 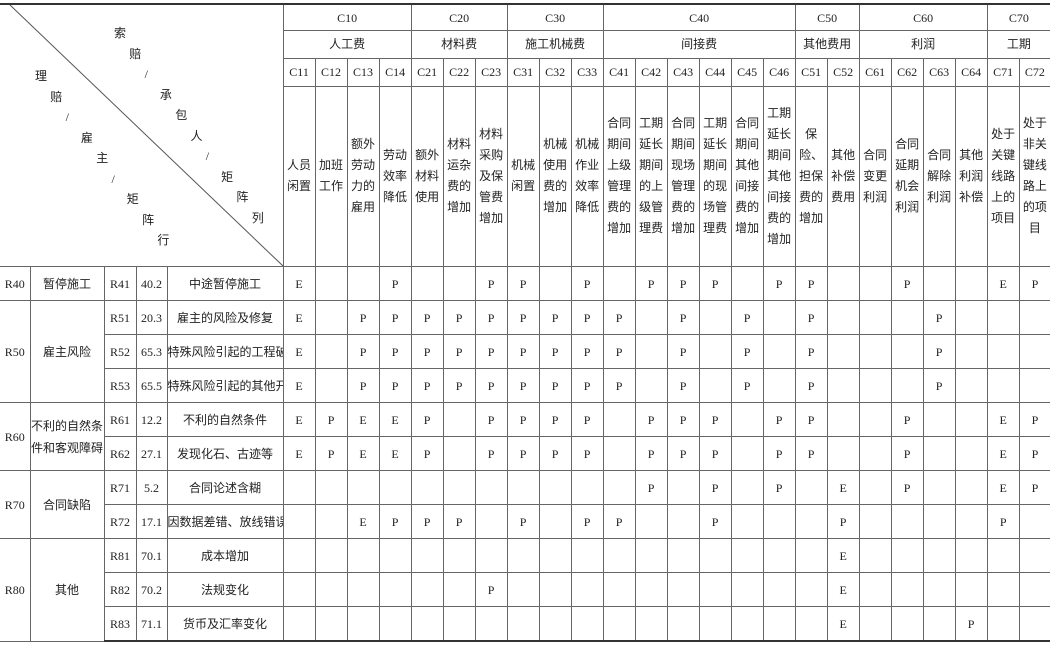 I want to click on row-group-code: R40, so click(x=15, y=283).